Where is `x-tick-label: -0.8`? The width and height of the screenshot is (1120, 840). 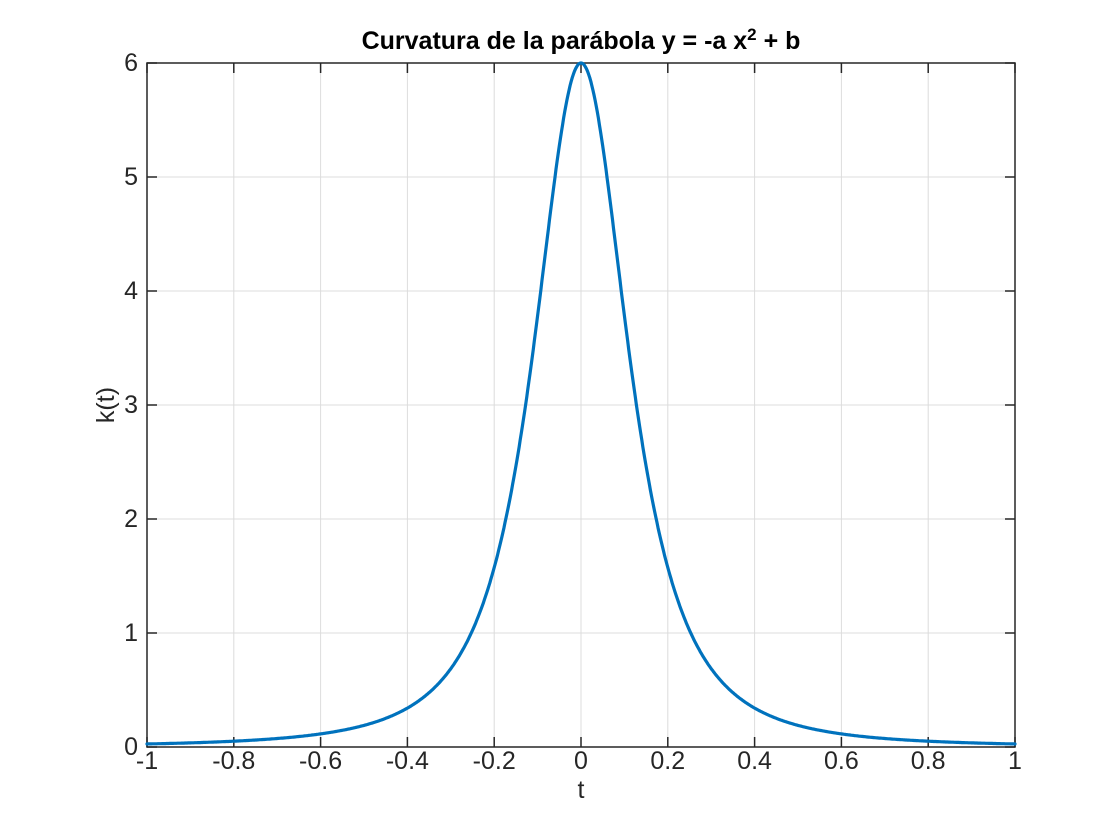
x-tick-label: -0.8 is located at coordinates (234, 761).